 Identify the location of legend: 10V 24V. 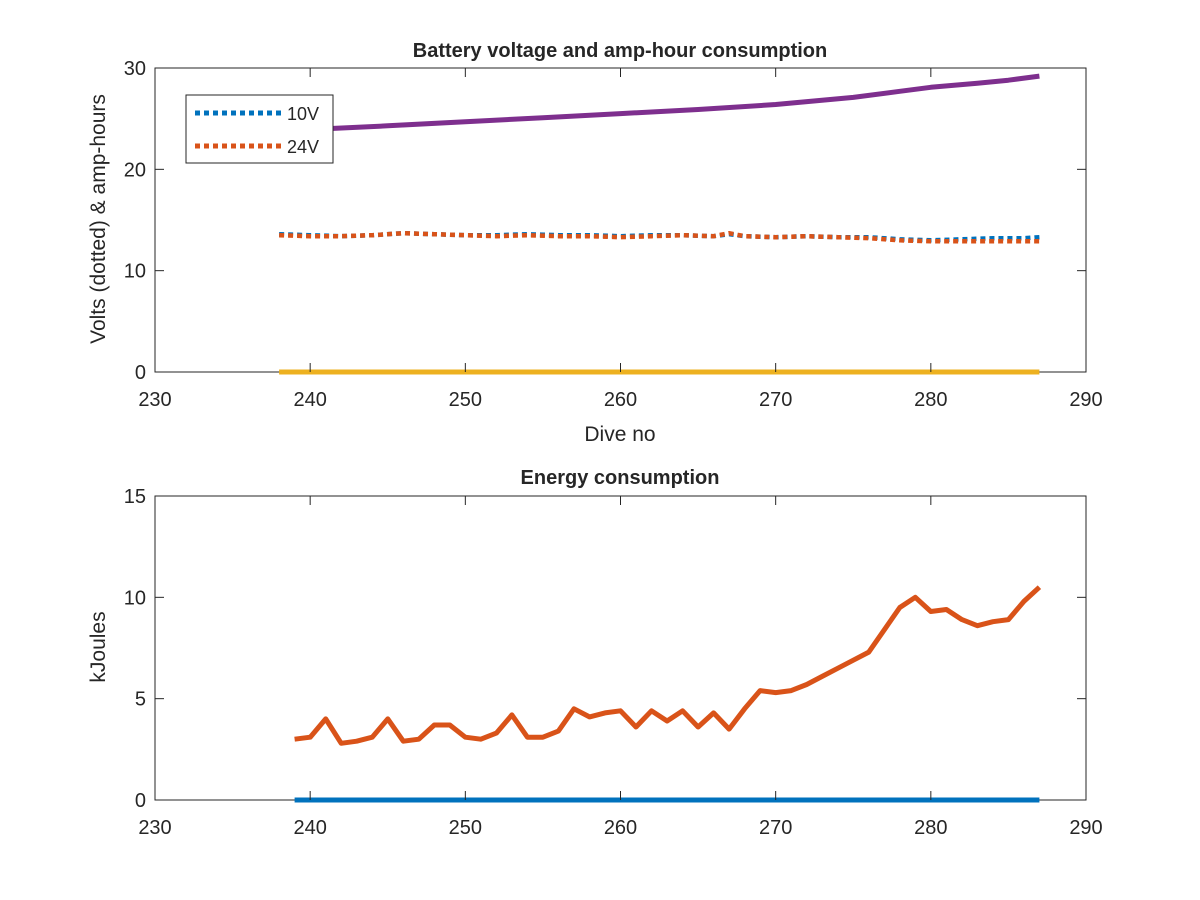
(259, 129).